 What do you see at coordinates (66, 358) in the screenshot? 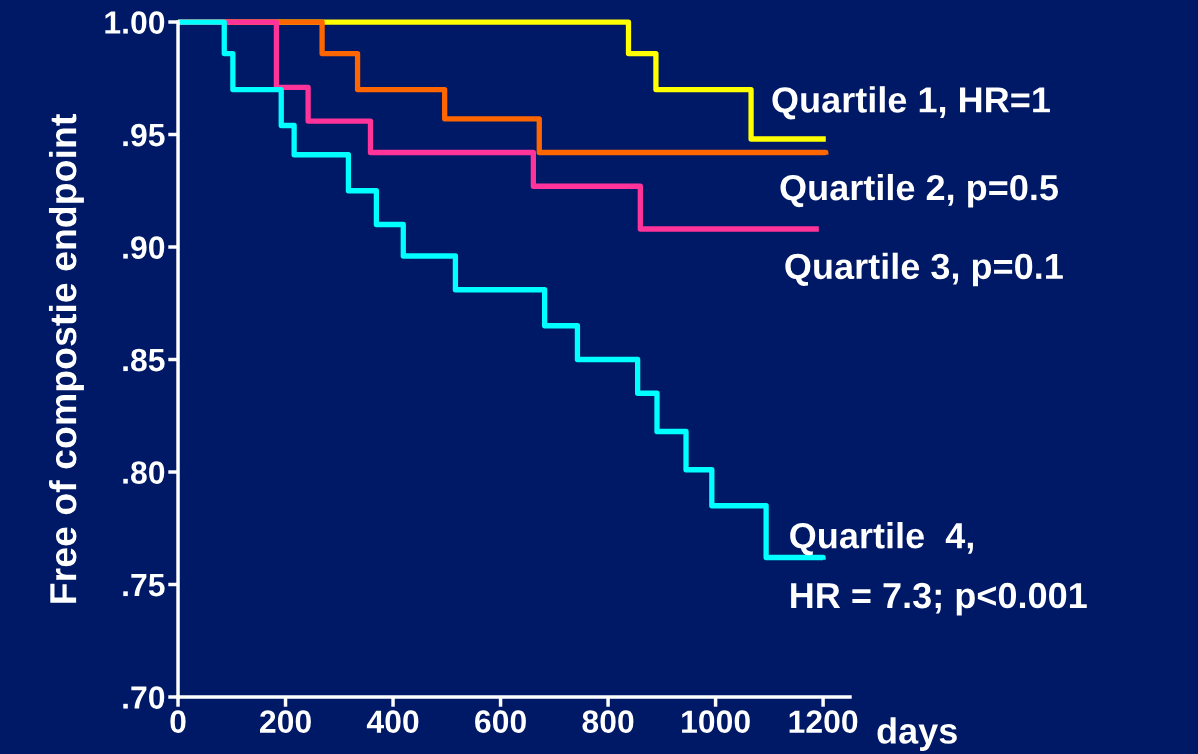
I see `y-axis-title: Free of compostie endpoint` at bounding box center [66, 358].